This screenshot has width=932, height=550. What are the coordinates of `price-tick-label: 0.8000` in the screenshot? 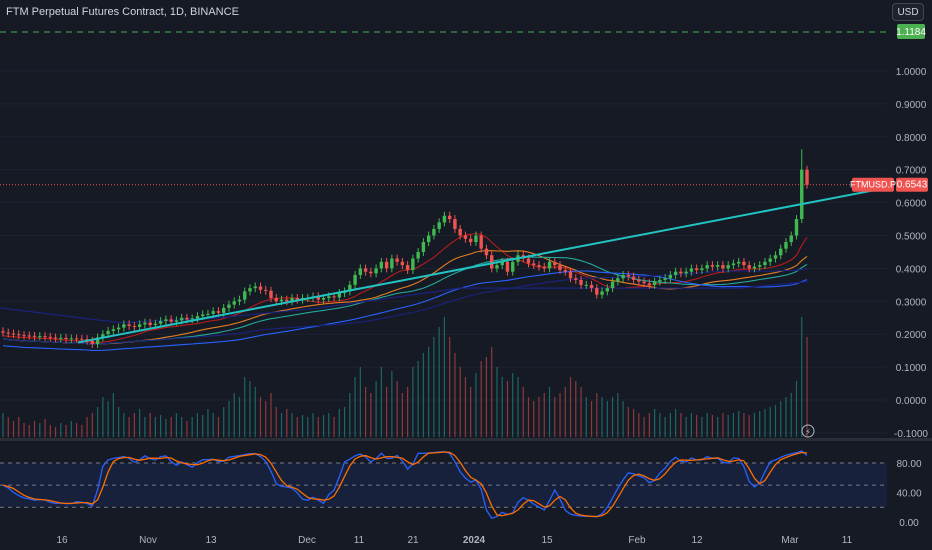 It's located at (911, 138).